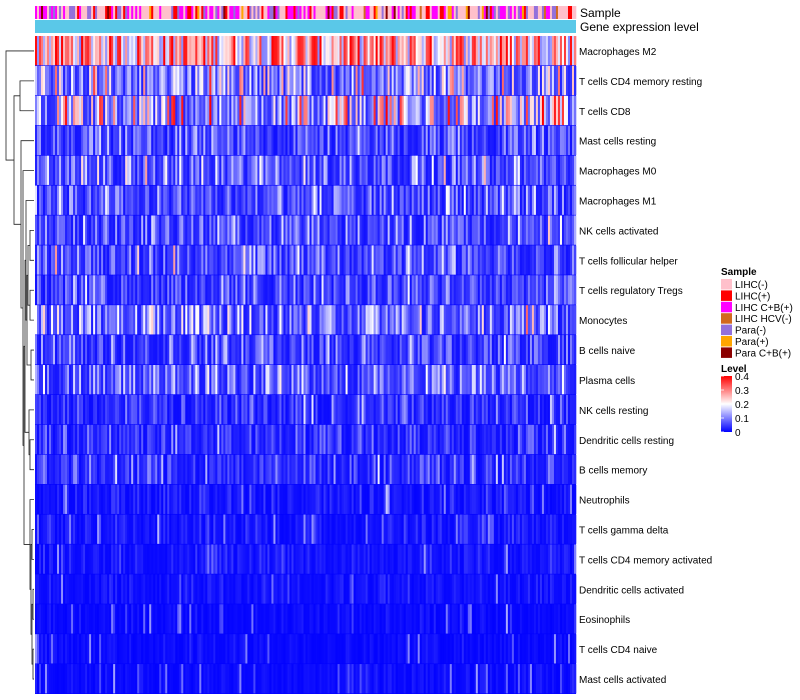 This screenshot has height=700, width=800. I want to click on annotation-track-label: Gene expression level, so click(639, 27).